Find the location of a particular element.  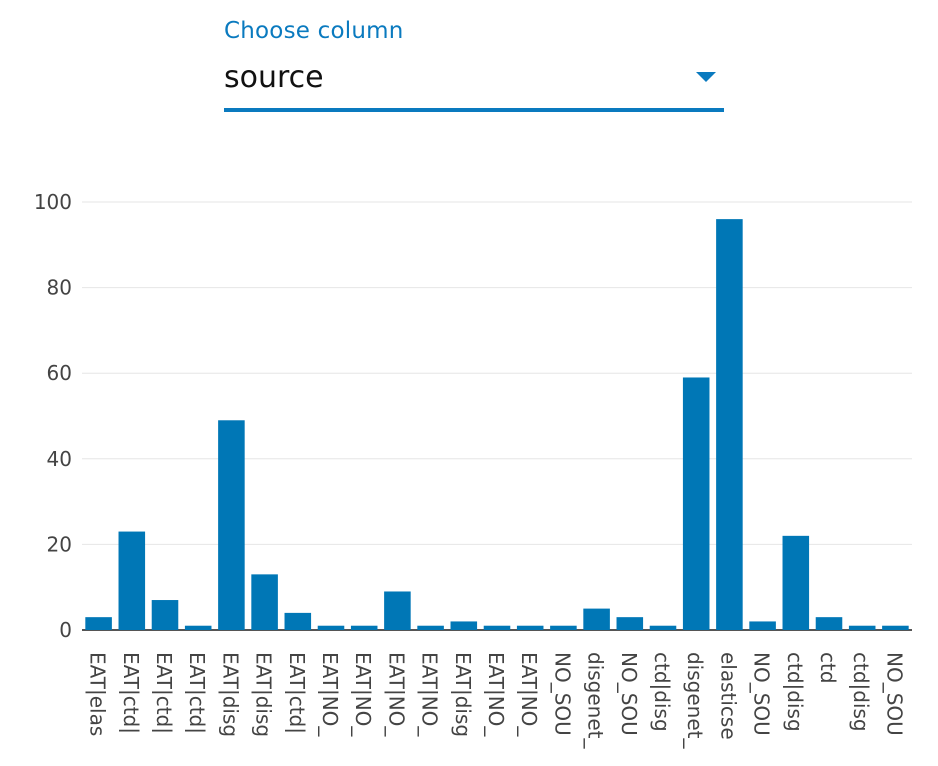

y-tick-label: 80 is located at coordinates (59, 288).